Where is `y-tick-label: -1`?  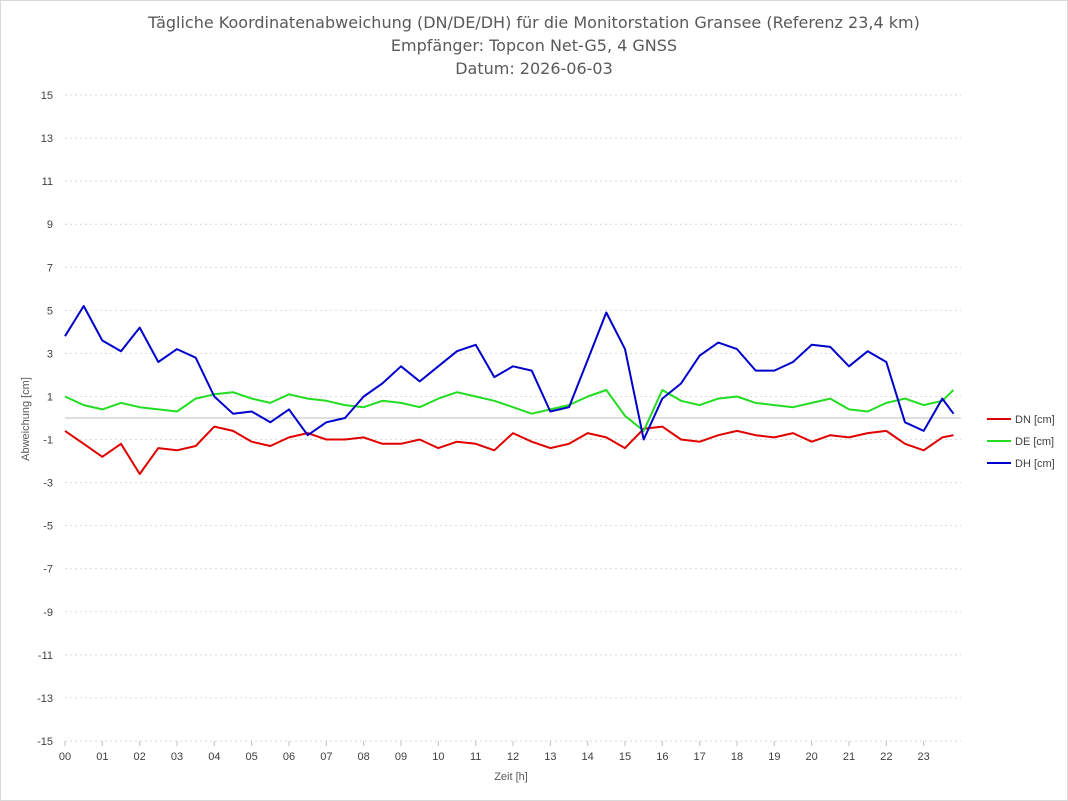
y-tick-label: -1 is located at coordinates (48, 441).